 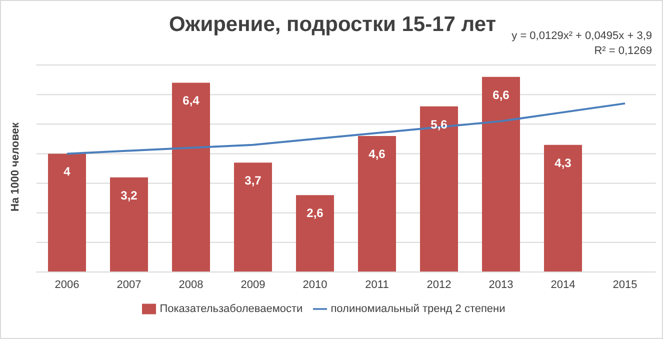 I want to click on x-tick-label: 2014, so click(x=563, y=284).